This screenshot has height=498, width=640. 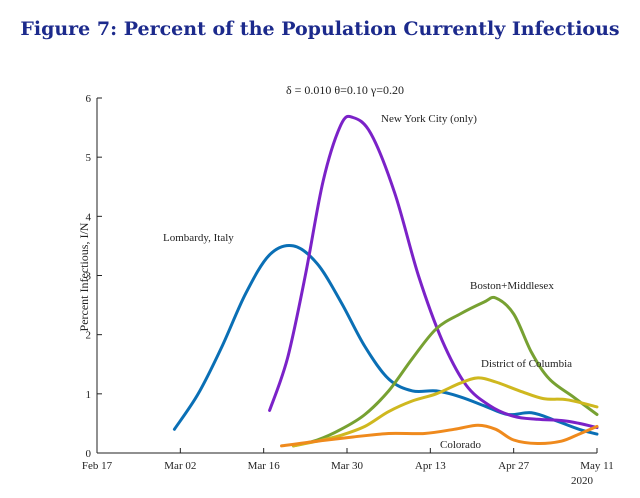 I want to click on series-label-boston-middlesex: Boston+Middlesex, so click(x=512, y=286).